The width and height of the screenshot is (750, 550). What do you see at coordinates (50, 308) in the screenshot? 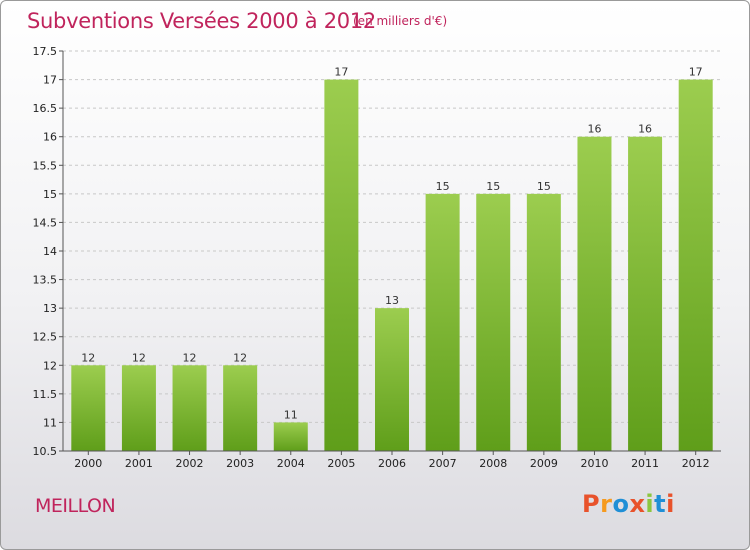
I see `y-tick-label: 13` at bounding box center [50, 308].